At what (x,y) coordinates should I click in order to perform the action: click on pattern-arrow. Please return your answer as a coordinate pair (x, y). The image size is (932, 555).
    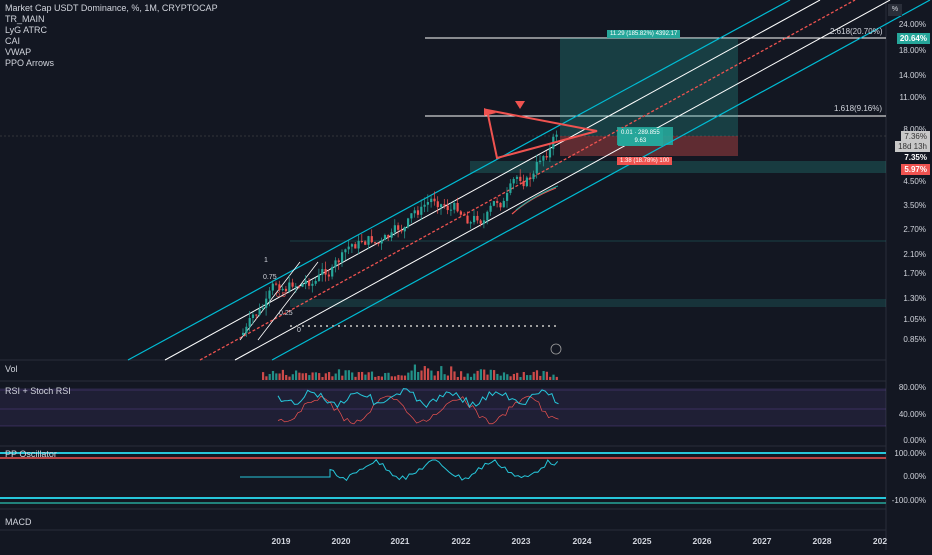
    Looking at the image, I should click on (490, 112).